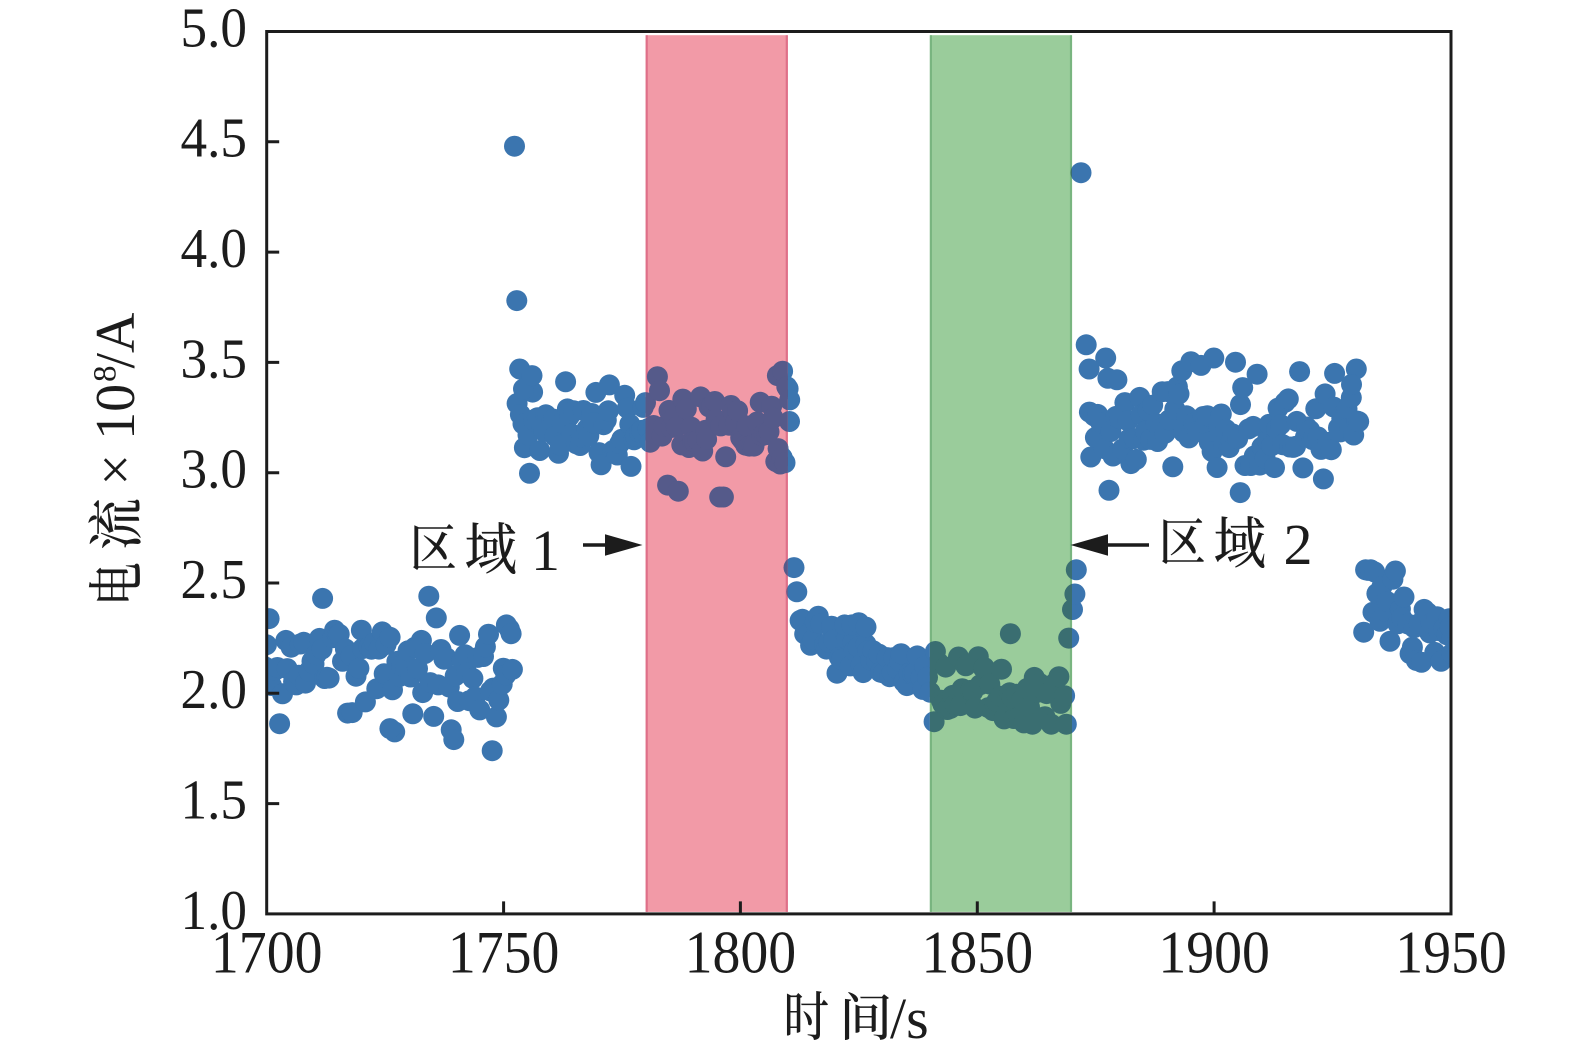 Image resolution: width=1575 pixels, height=1054 pixels. I want to click on svg-text: 2.0, so click(214, 689).